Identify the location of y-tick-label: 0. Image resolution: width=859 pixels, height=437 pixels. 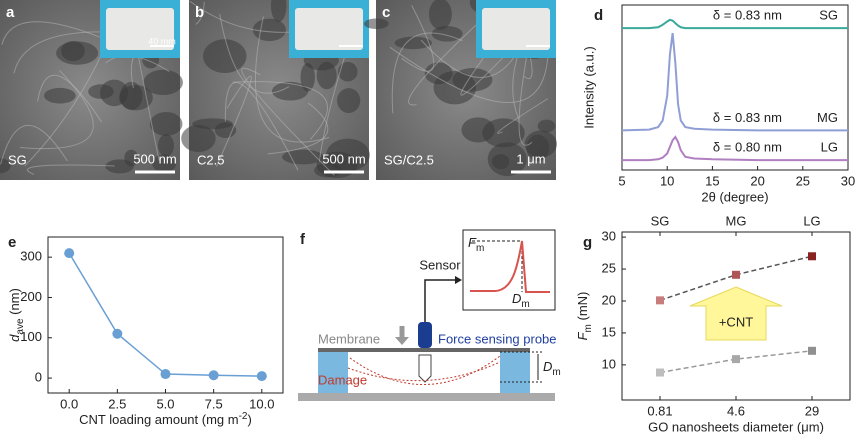
(38, 377).